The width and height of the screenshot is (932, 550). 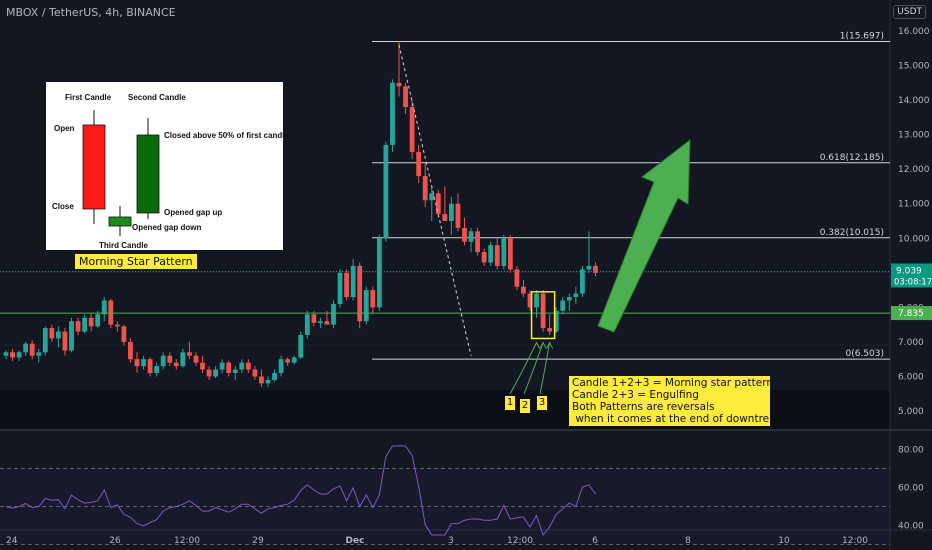 What do you see at coordinates (120, 221) in the screenshot?
I see `third-candle-body` at bounding box center [120, 221].